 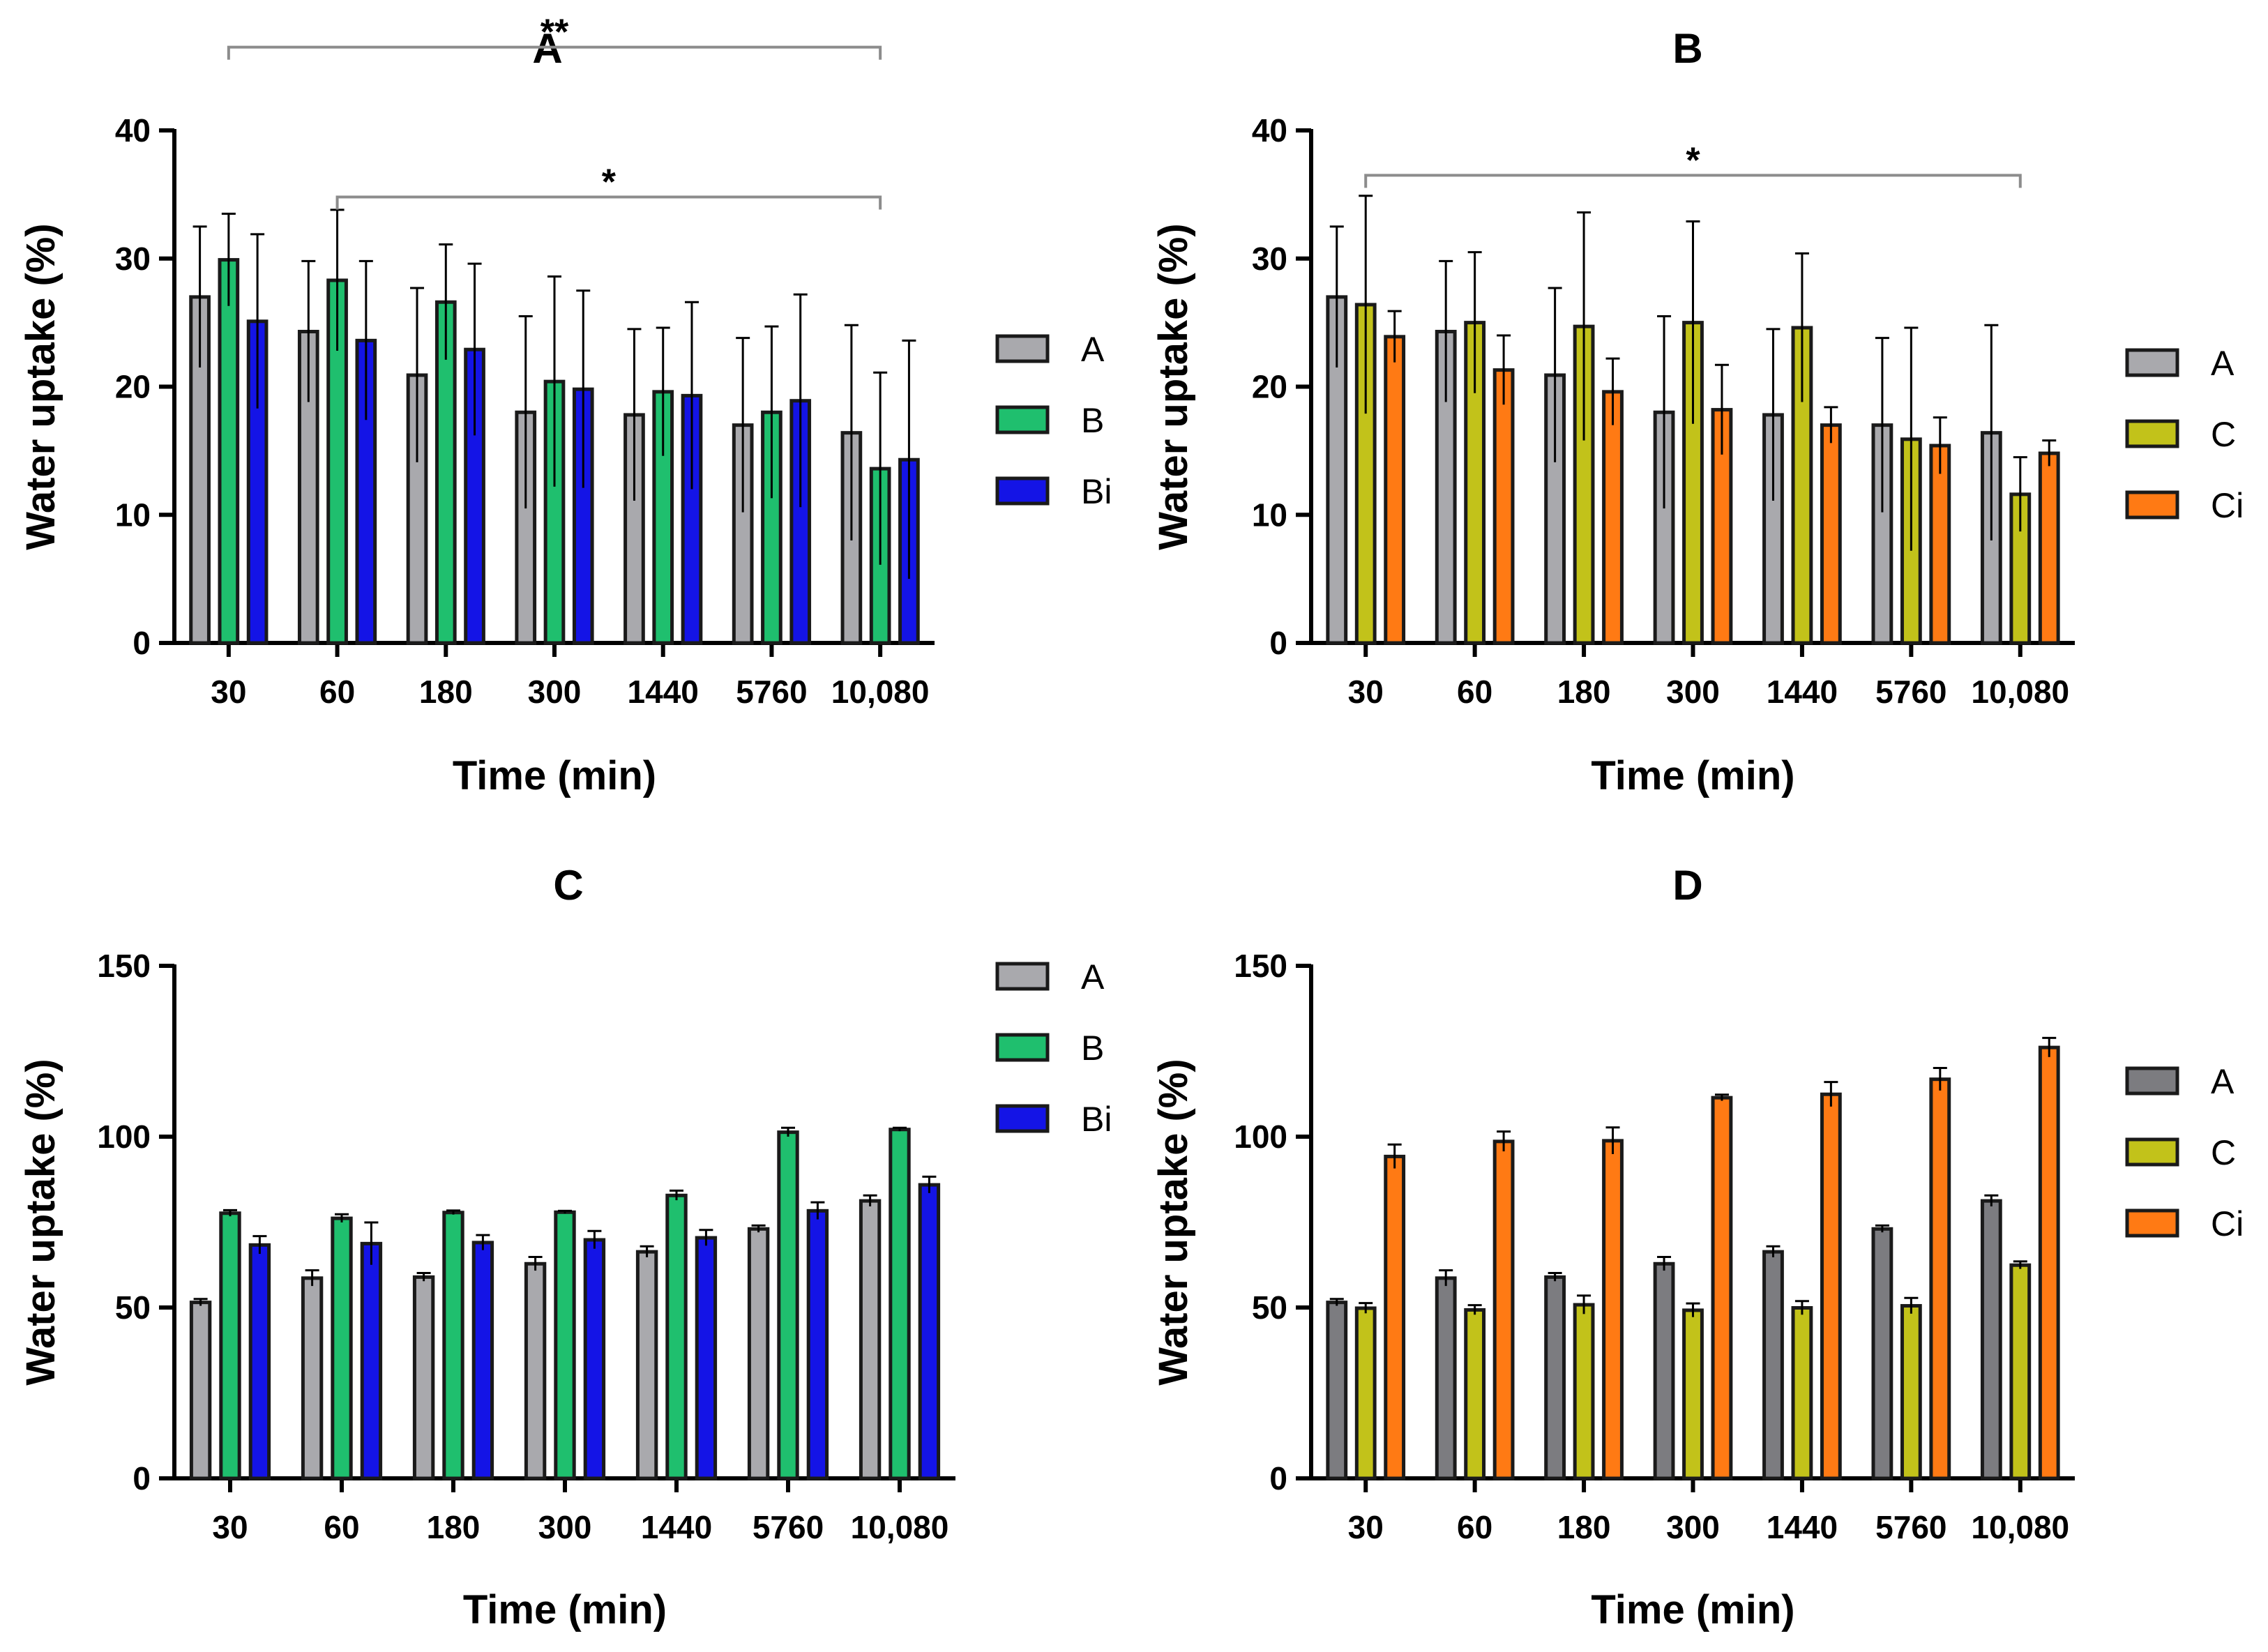 I want to click on y-tick-label: 100, so click(x=124, y=1137).